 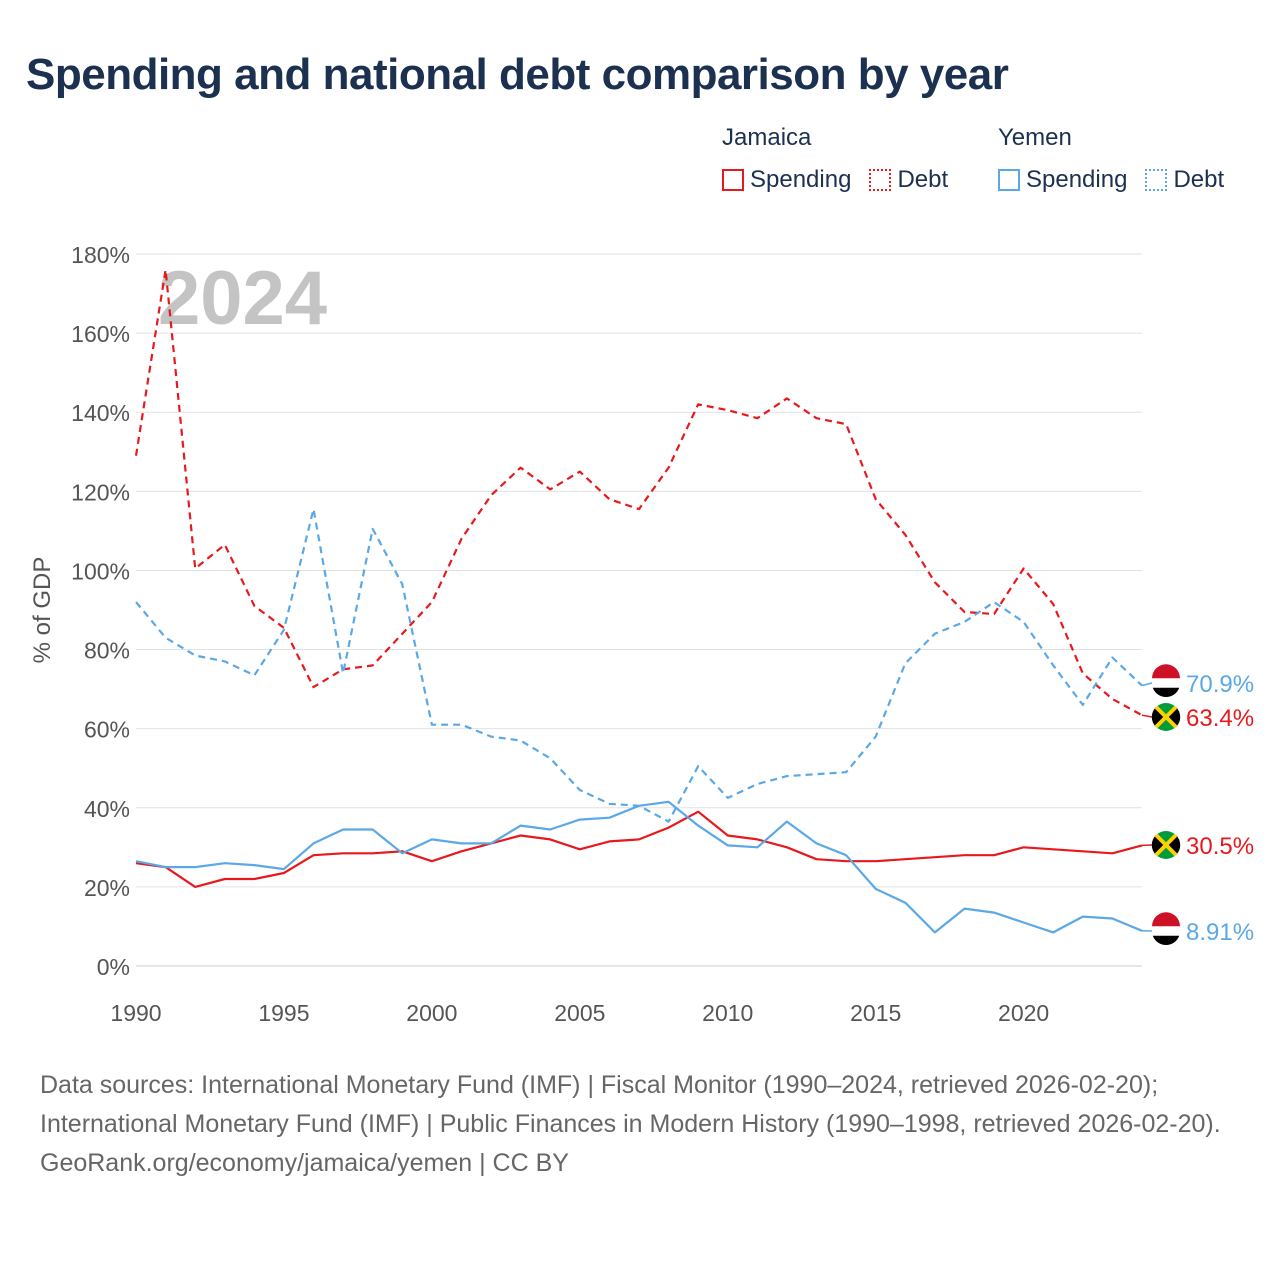 I want to click on x-tick-label: 2010, so click(x=727, y=1013).